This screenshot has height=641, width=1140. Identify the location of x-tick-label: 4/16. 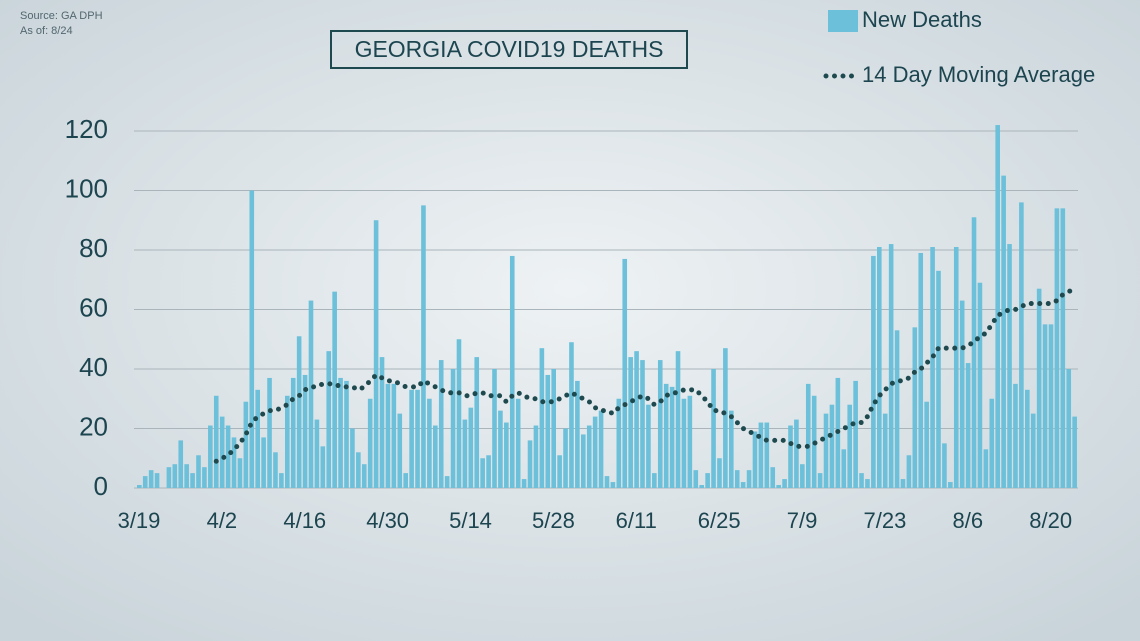
(304, 520).